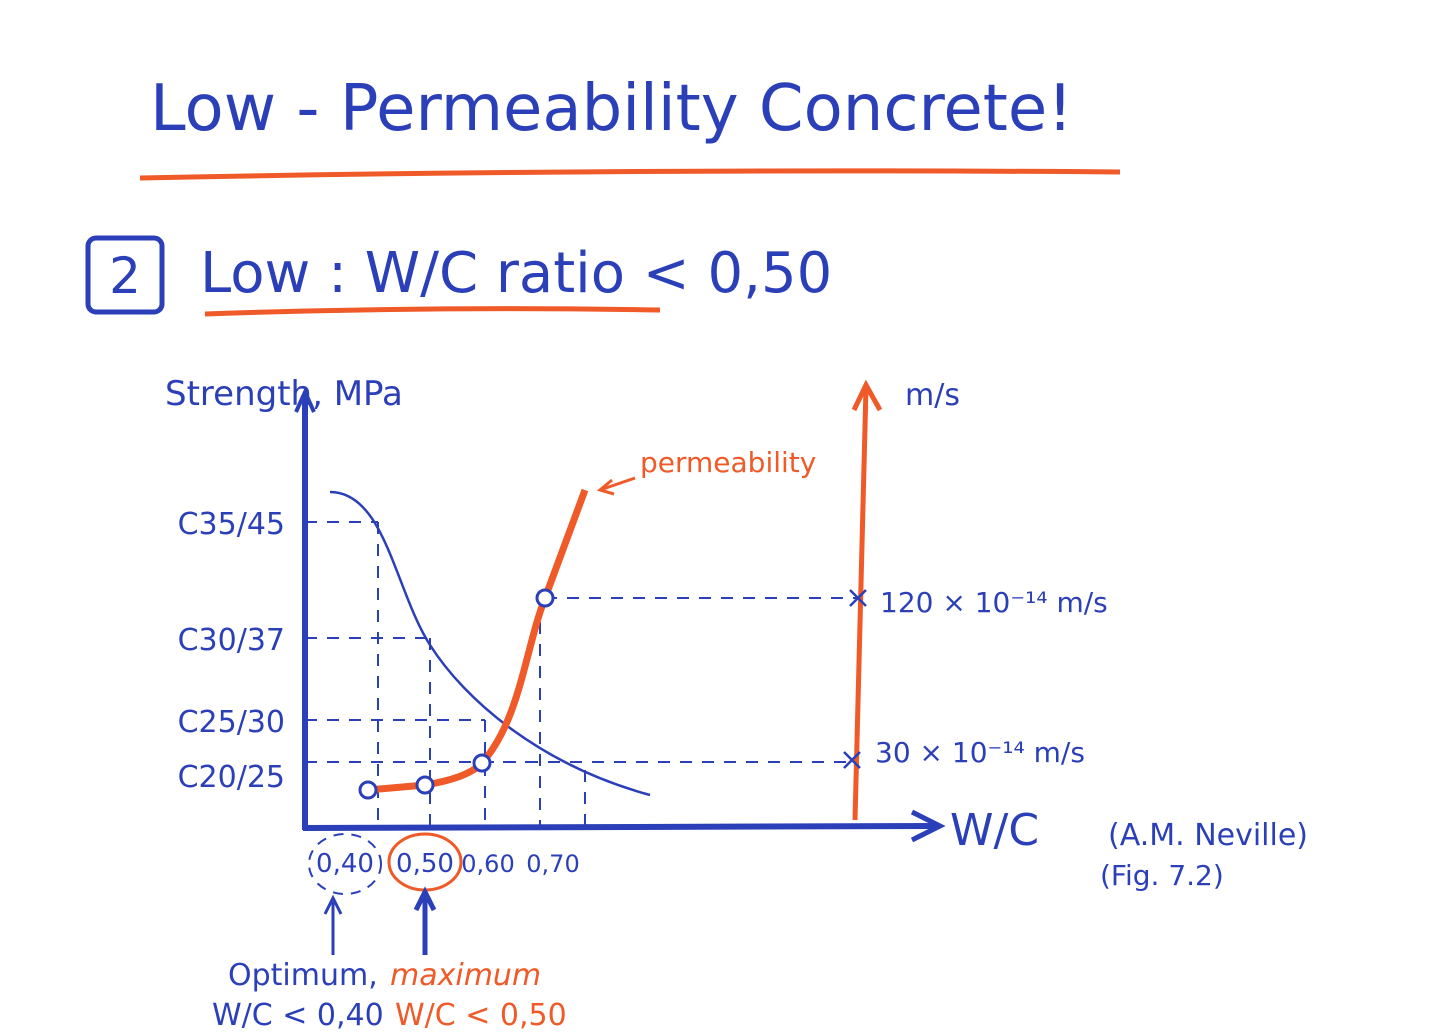 This screenshot has width=1436, height=1033. I want to click on optimum-ring, so click(345, 864).